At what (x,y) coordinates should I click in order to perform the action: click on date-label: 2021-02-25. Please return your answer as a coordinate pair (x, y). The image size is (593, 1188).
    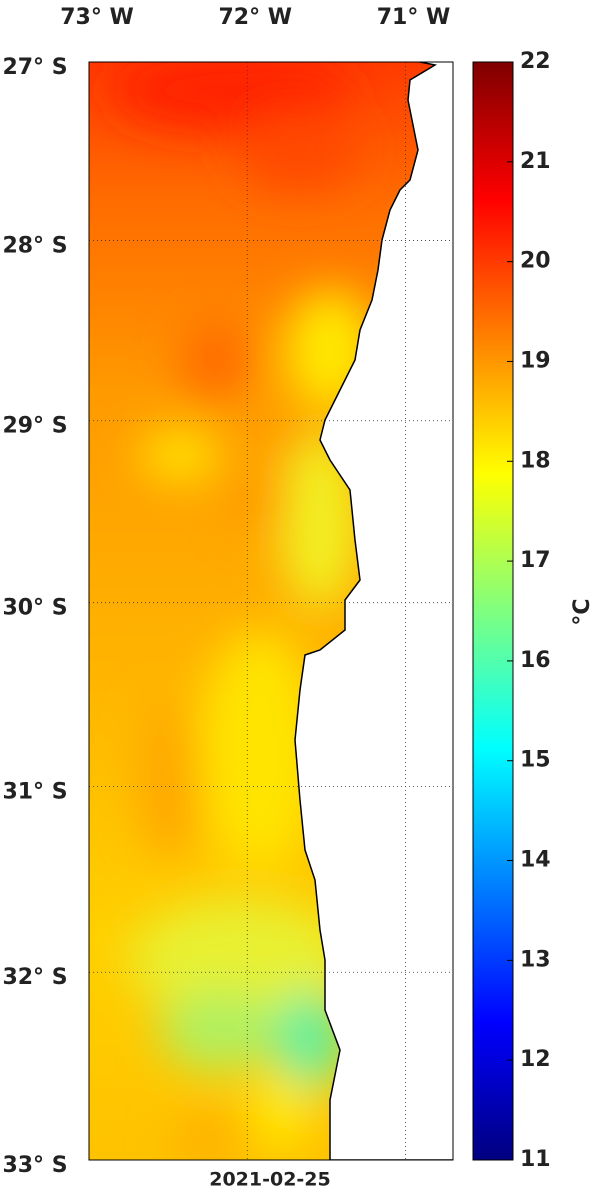
    Looking at the image, I should click on (270, 1178).